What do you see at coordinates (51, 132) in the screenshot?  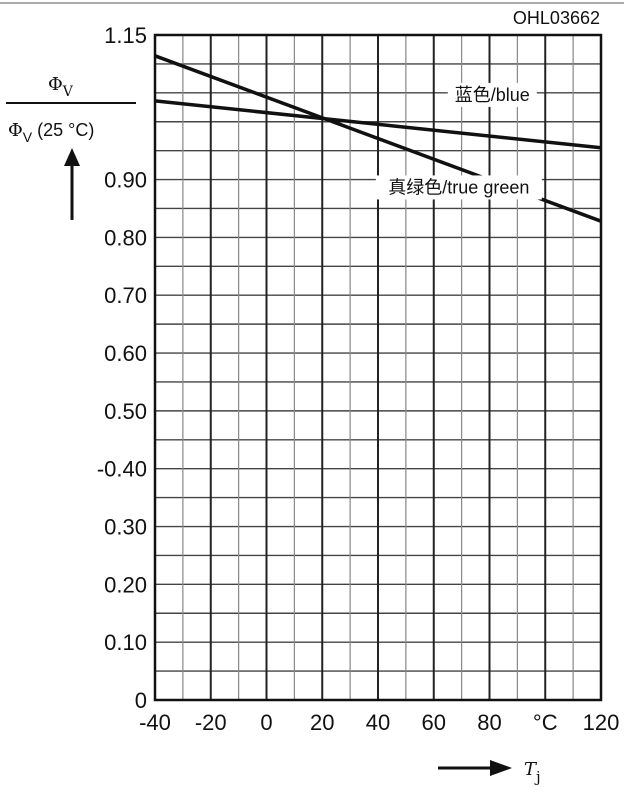 I see `y-label-denominator: ΦV (25 °C)` at bounding box center [51, 132].